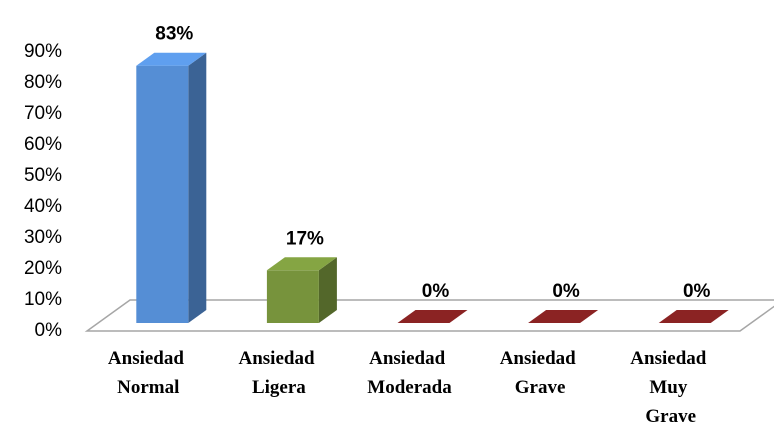 This screenshot has width=774, height=436. What do you see at coordinates (670, 387) in the screenshot?
I see `x-tick-label: Ansiedad Muy Grave` at bounding box center [670, 387].